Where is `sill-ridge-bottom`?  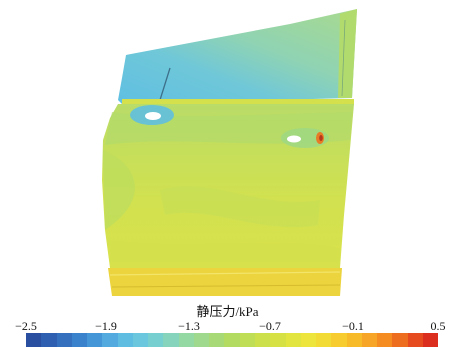
sill-ridge-bottom is located at coordinates (226, 286).